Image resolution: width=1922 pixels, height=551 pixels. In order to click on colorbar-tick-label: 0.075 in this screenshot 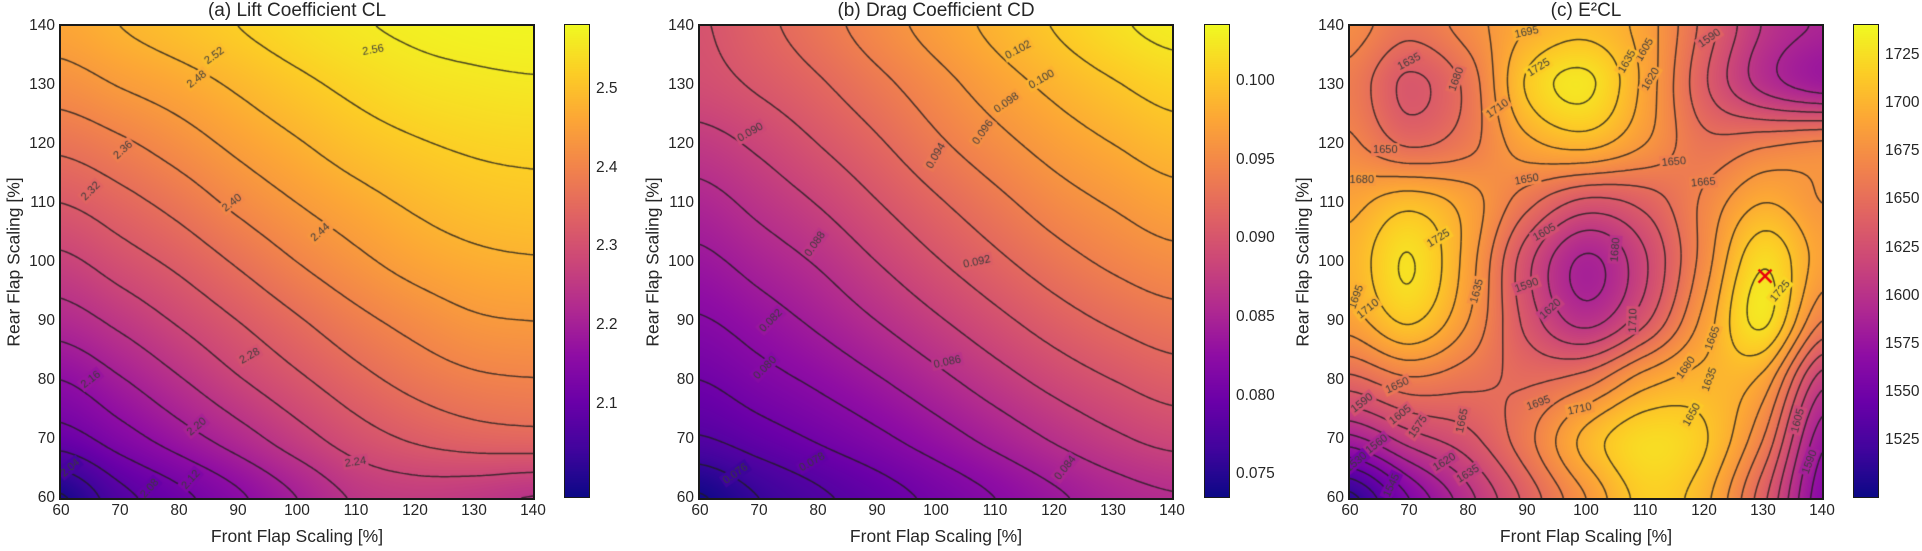, I will do `click(1255, 474)`.